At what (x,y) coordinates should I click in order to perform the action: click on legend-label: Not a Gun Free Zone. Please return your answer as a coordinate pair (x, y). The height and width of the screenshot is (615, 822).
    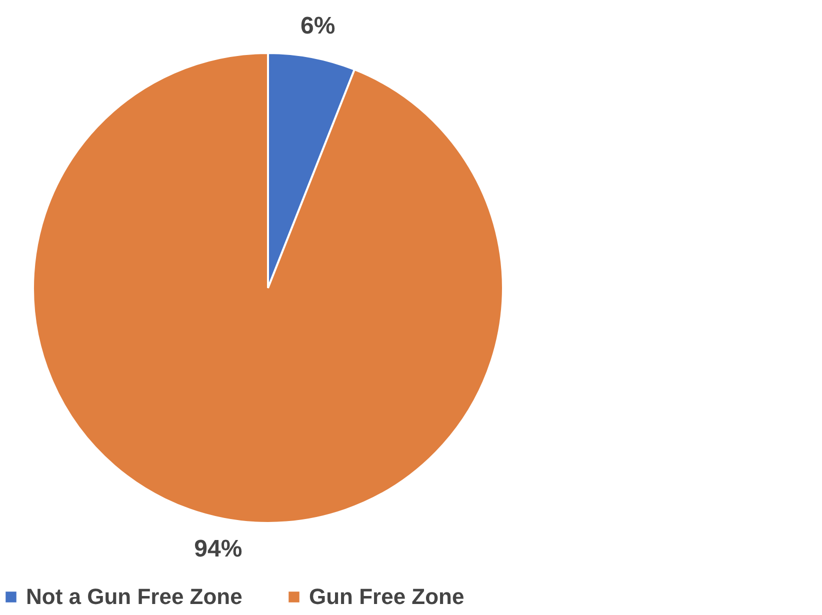
    Looking at the image, I should click on (134, 596).